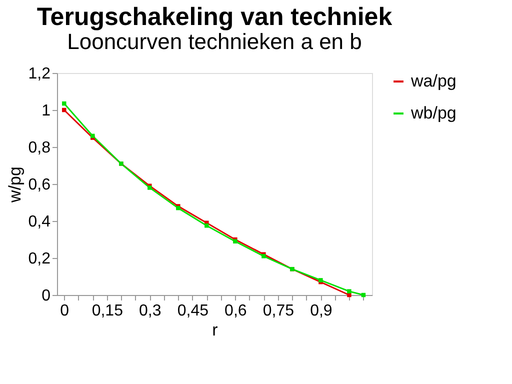 The height and width of the screenshot is (384, 512). What do you see at coordinates (150, 311) in the screenshot?
I see `x-tick-label: 0,3` at bounding box center [150, 311].